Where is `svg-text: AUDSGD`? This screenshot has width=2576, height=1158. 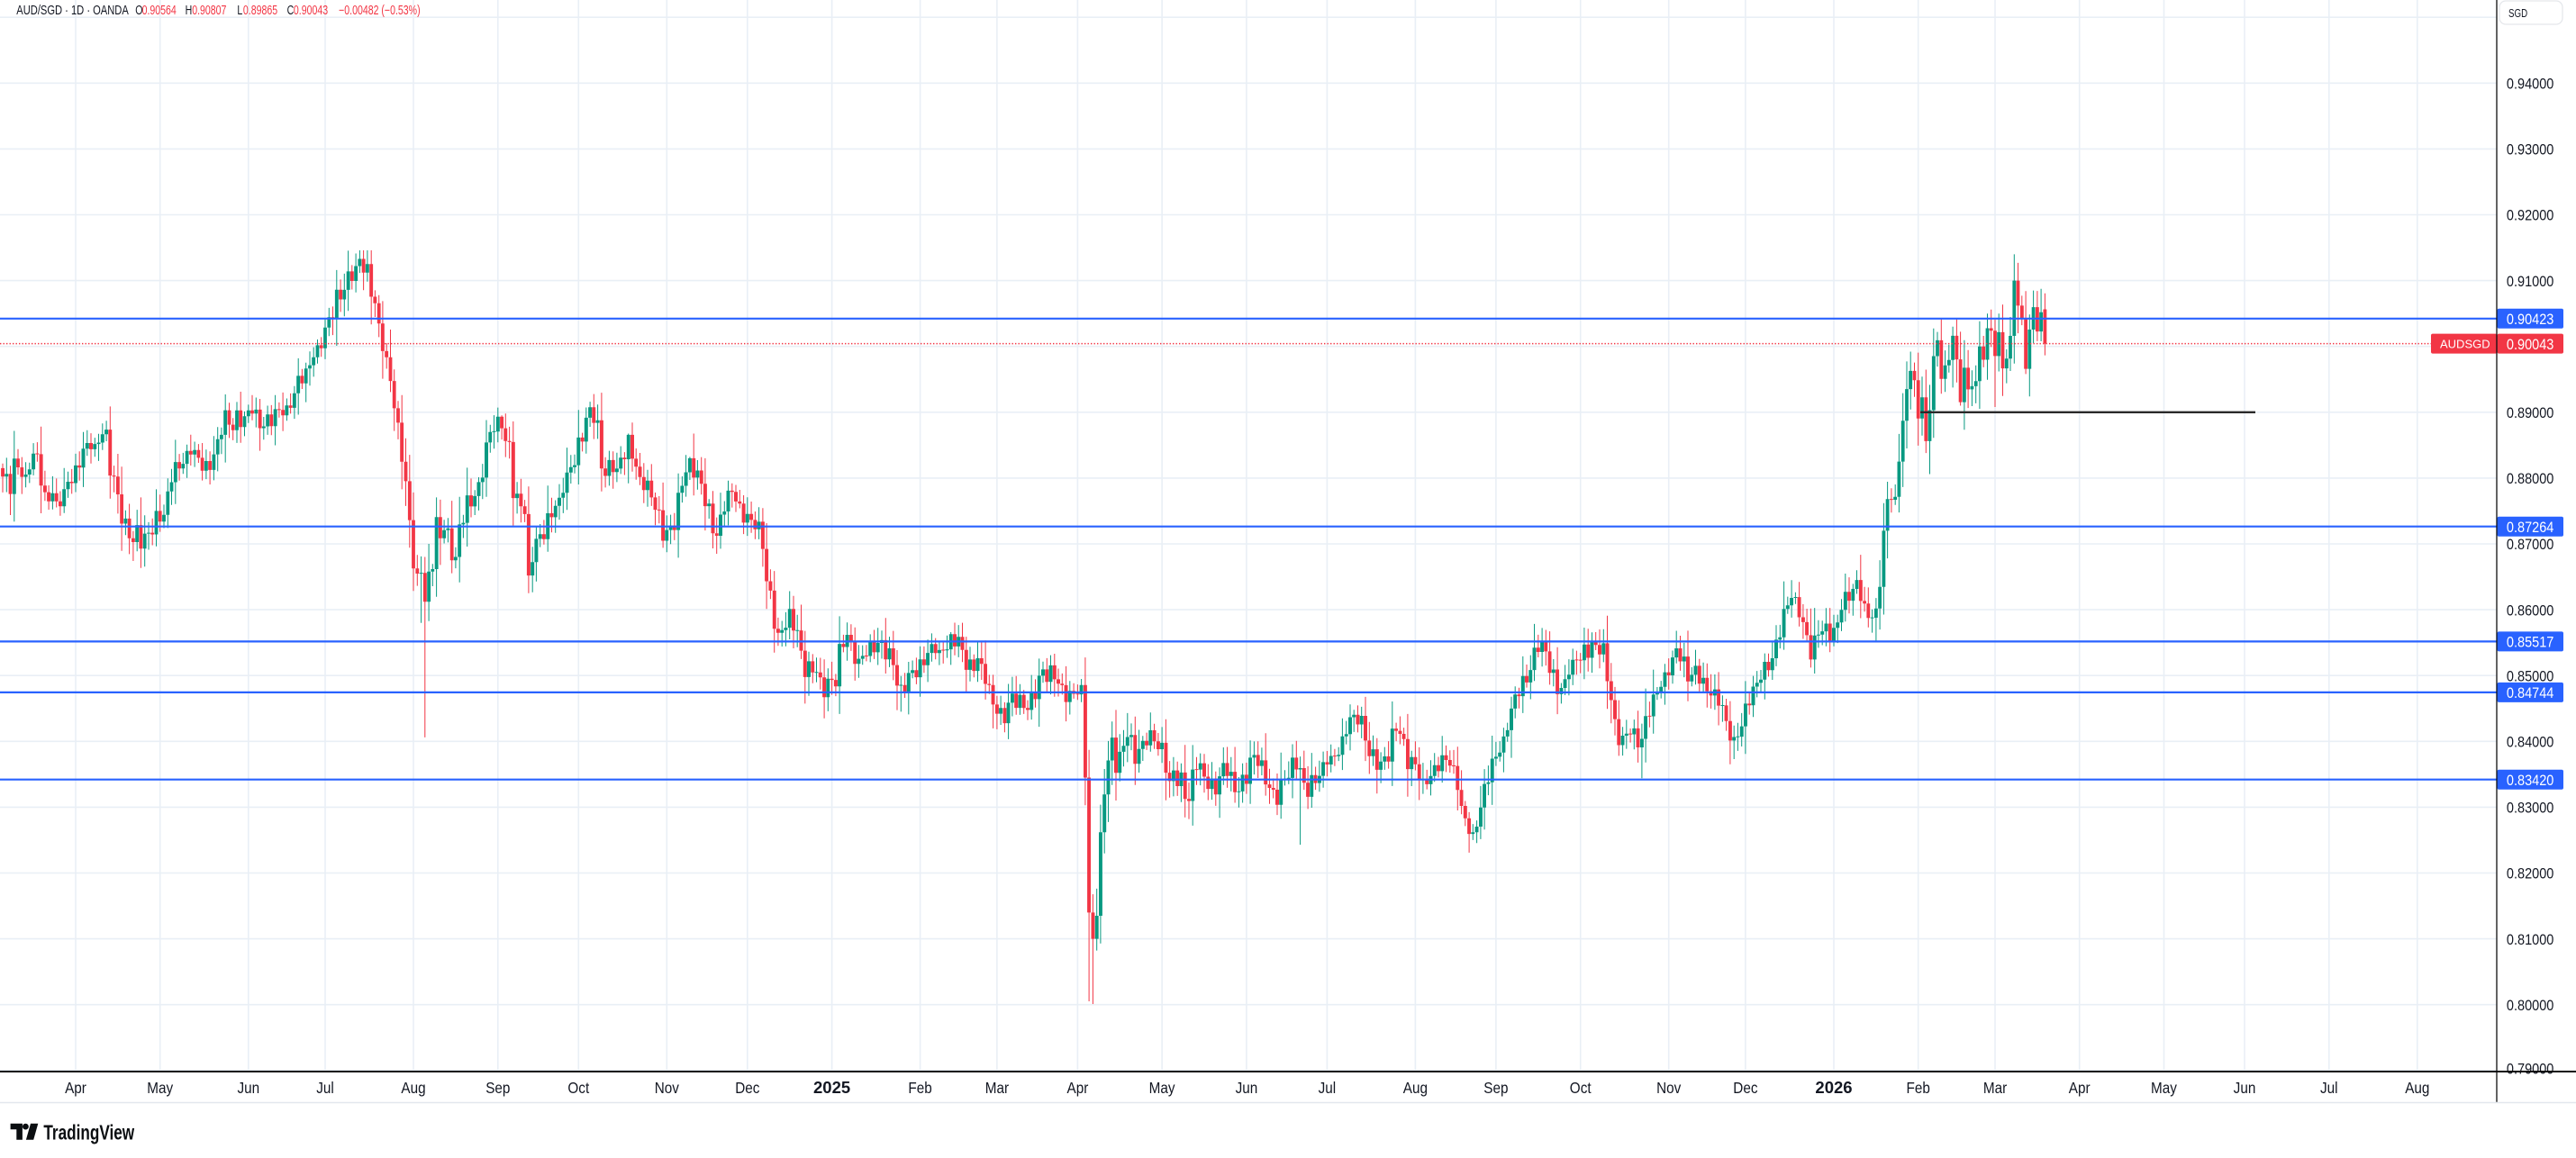 svg-text: AUDSGD is located at coordinates (2465, 344).